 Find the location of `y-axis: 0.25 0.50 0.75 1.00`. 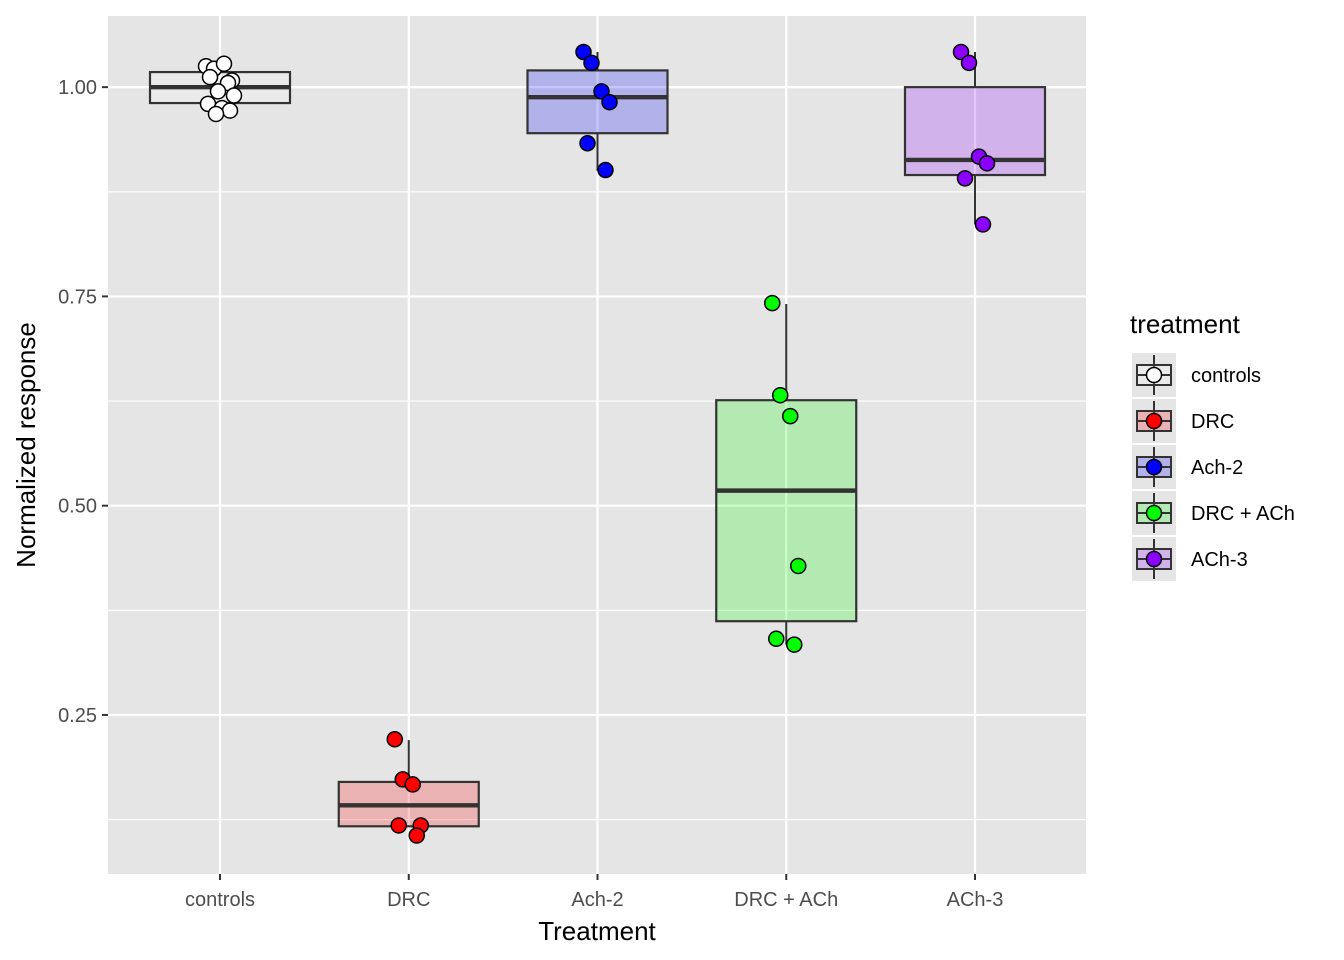

y-axis: 0.25 0.50 0.75 1.00 is located at coordinates (83, 402).